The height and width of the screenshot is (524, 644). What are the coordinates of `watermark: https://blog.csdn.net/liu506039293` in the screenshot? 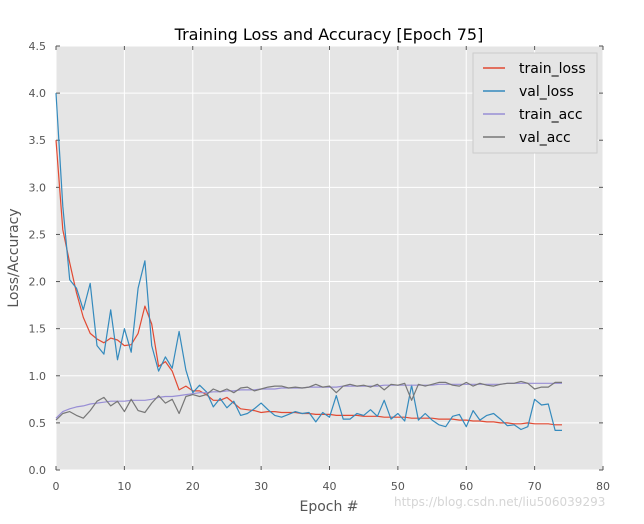 It's located at (500, 502).